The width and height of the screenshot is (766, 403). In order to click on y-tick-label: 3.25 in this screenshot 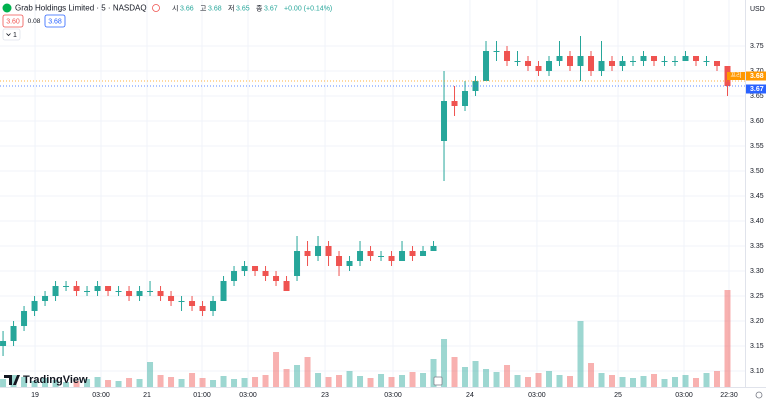, I will do `click(757, 296)`.